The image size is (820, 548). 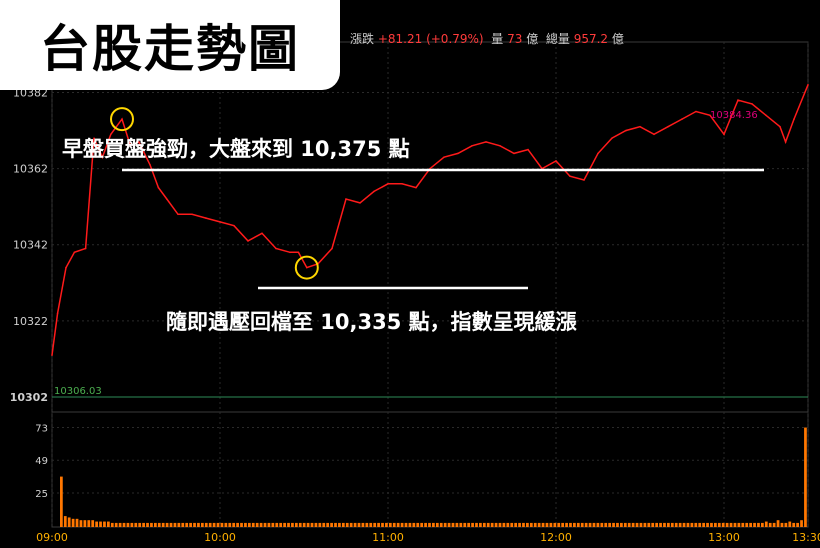 What do you see at coordinates (220, 537) in the screenshot?
I see `x-tick-label: 10:00` at bounding box center [220, 537].